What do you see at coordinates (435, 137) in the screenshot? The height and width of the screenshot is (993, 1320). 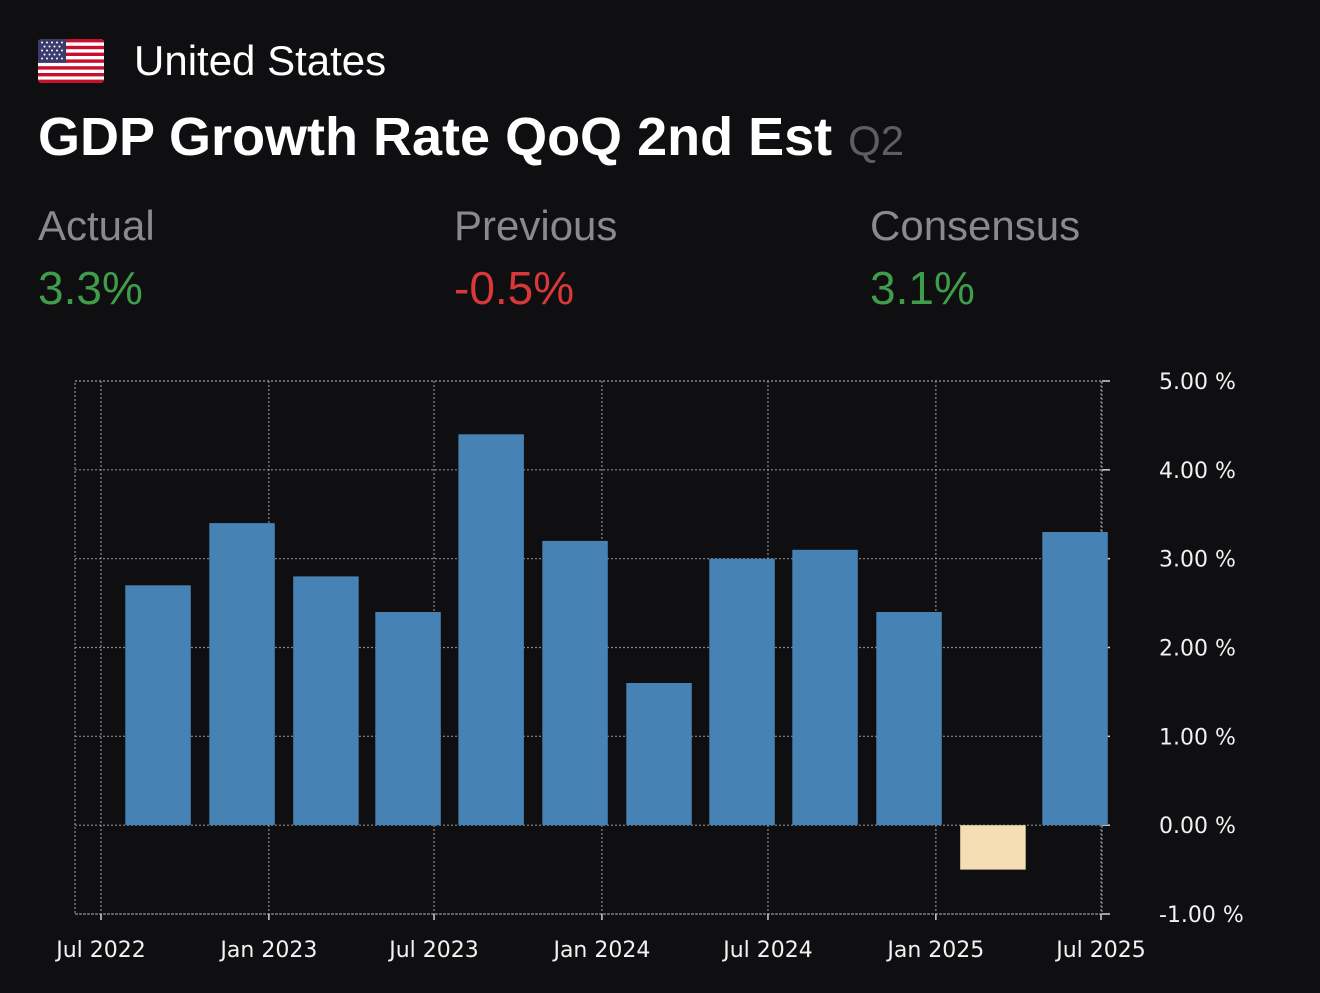 I see `page-title: GDP Growth Rate QoQ 2nd Est` at bounding box center [435, 137].